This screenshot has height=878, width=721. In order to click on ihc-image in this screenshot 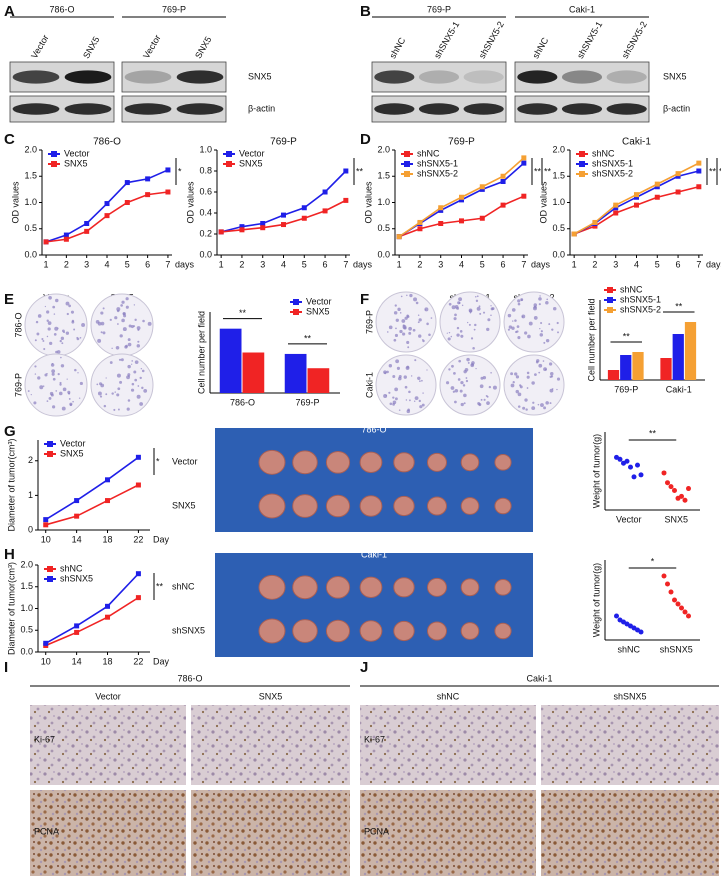, I will do `click(108, 745)`.